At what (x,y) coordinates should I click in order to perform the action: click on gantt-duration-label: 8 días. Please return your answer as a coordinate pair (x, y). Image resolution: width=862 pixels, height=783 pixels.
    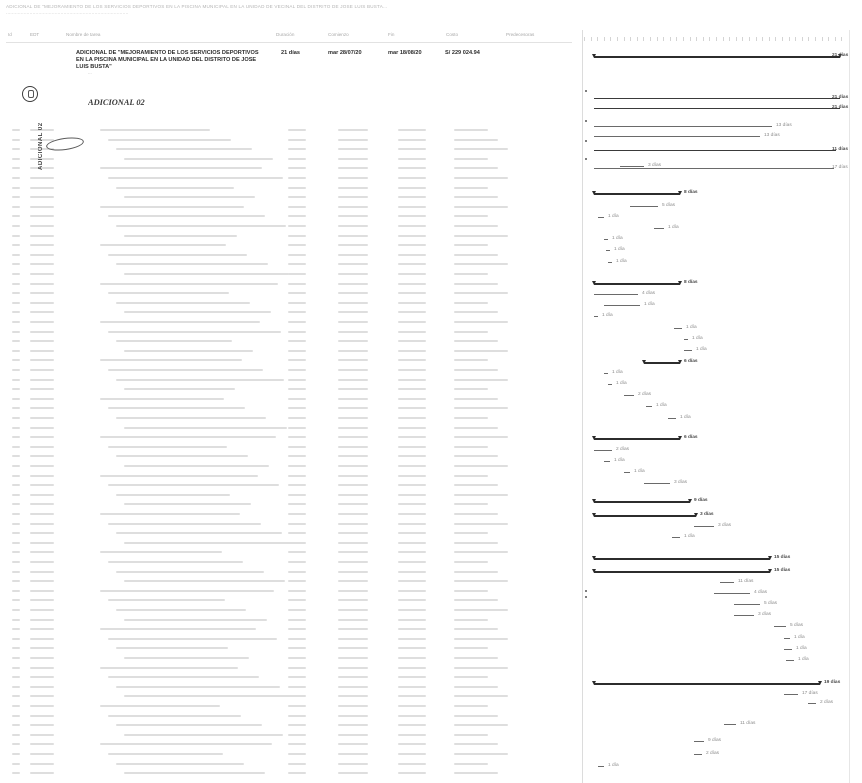
    Looking at the image, I should click on (691, 282).